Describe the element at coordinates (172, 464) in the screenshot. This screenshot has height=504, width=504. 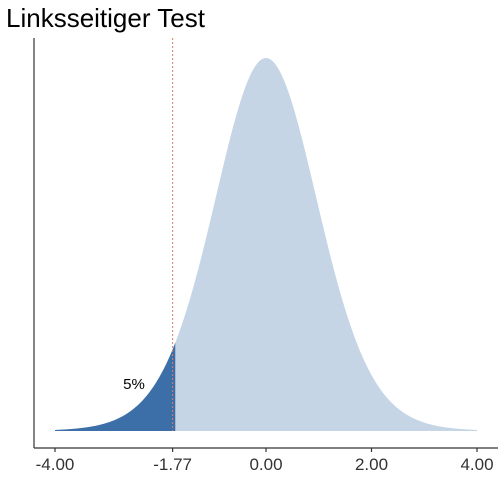
I see `x-tick-label: -1.77` at that location.